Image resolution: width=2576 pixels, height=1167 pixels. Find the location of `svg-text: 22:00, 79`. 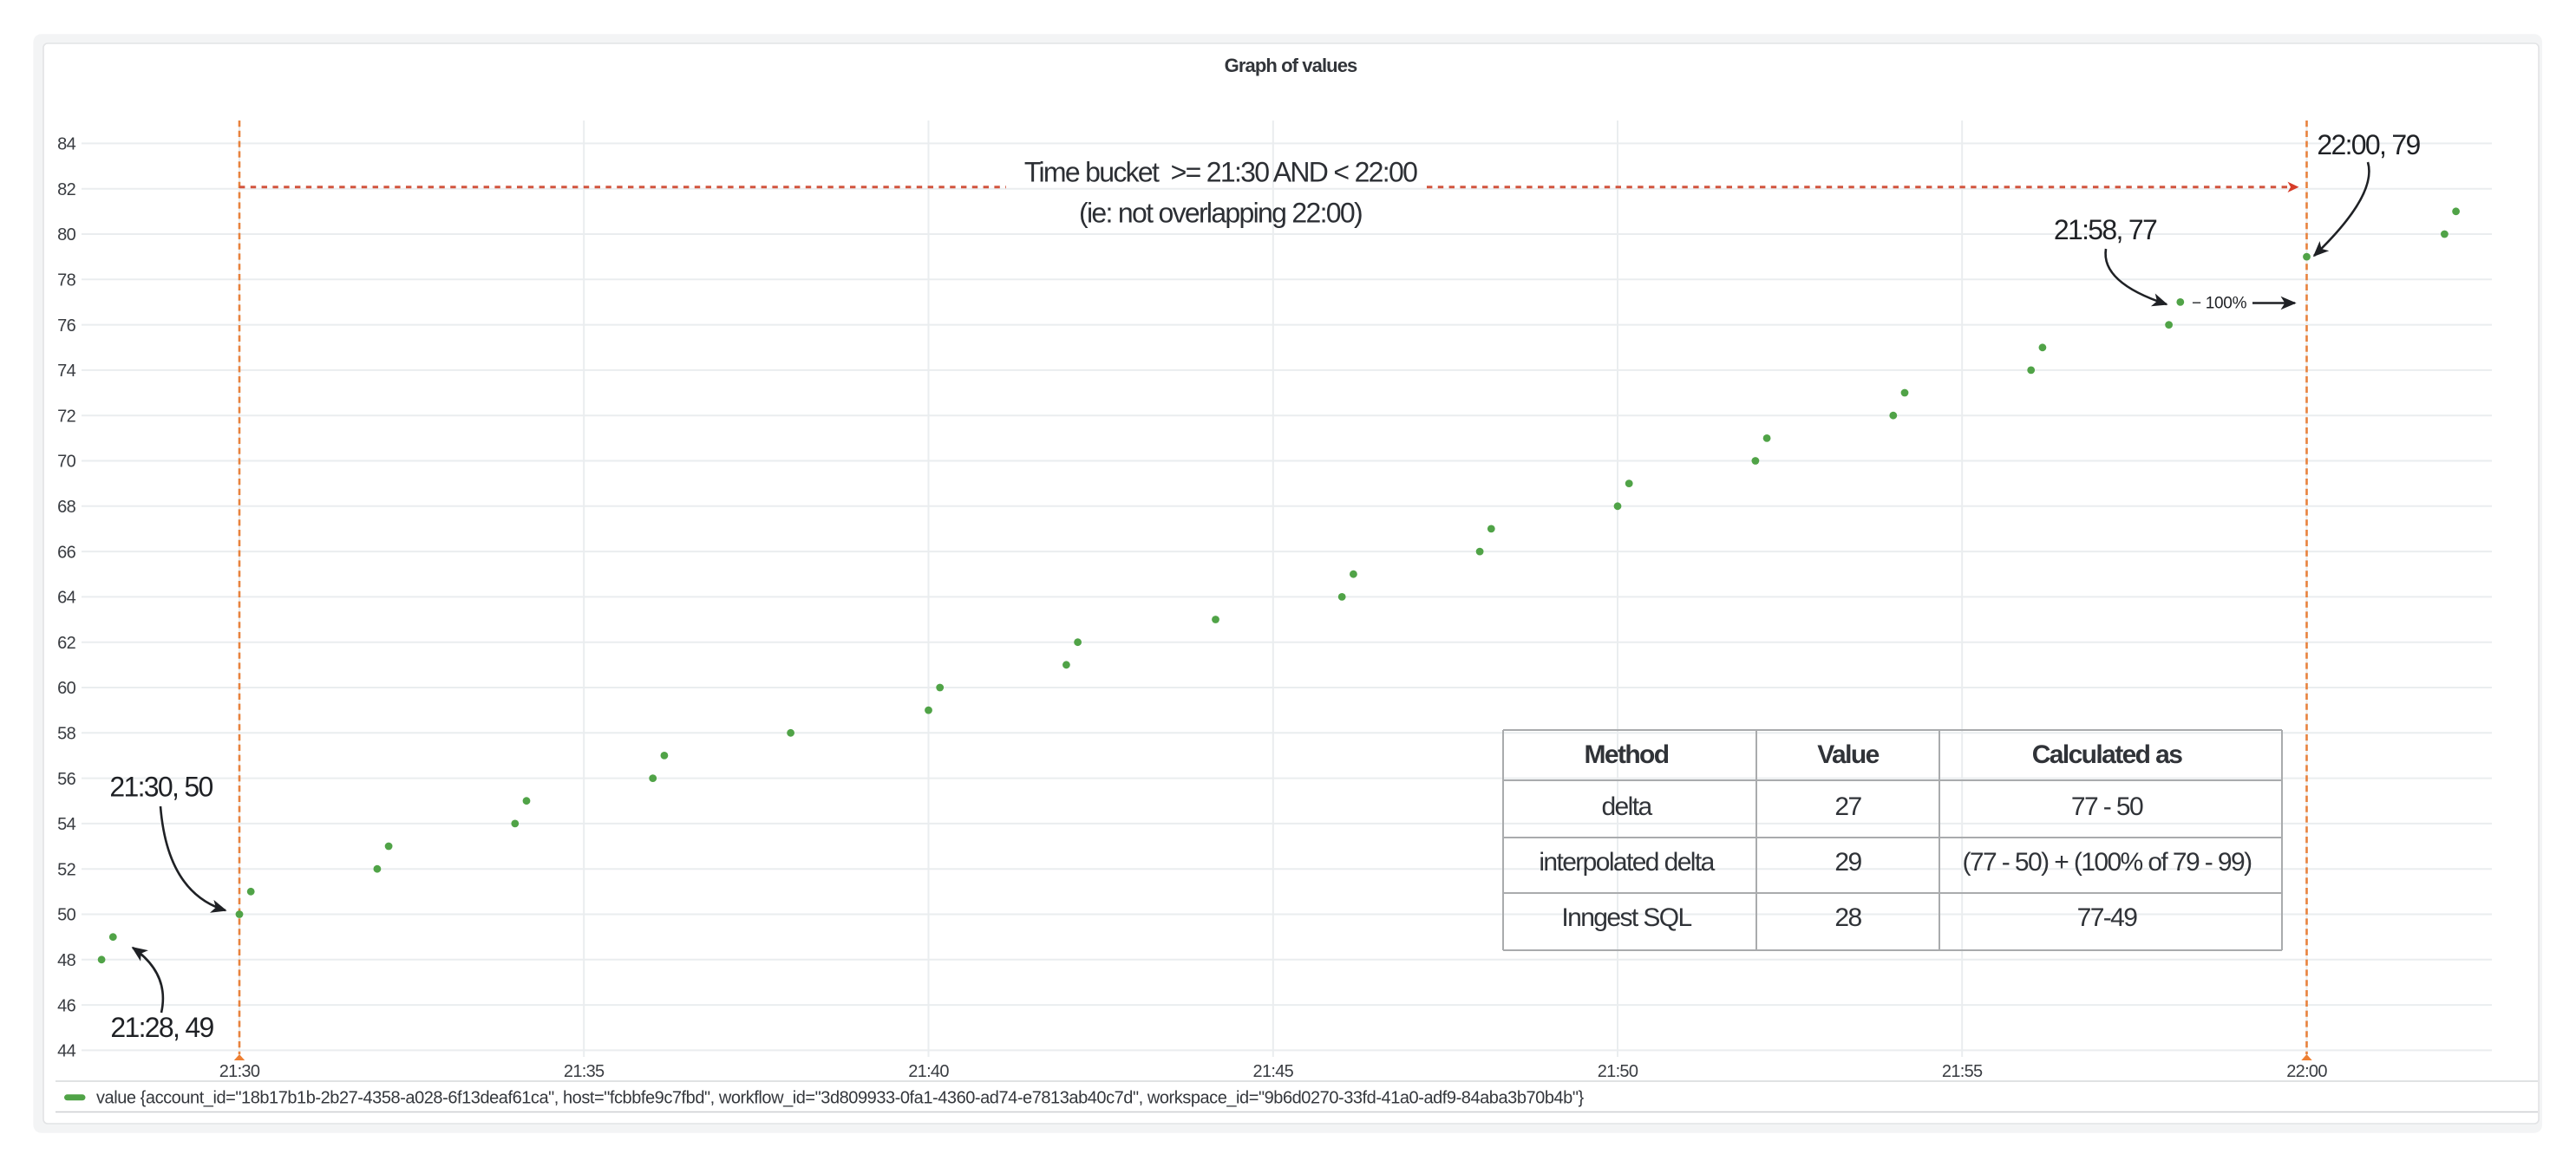

svg-text: 22:00, 79 is located at coordinates (2368, 144).